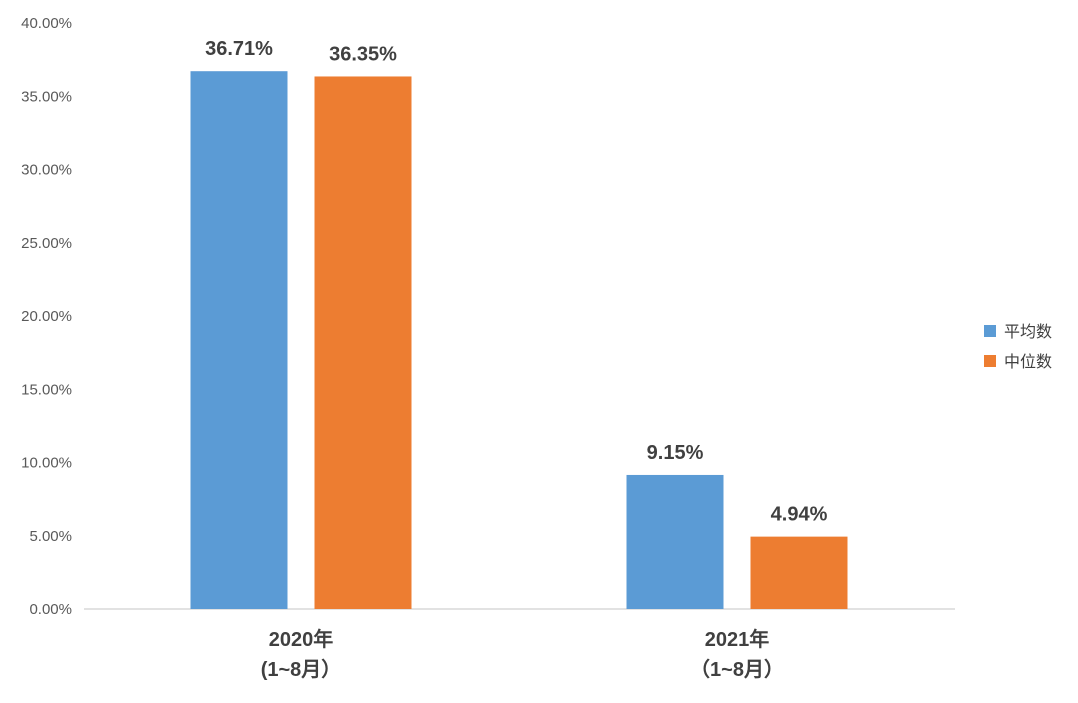  What do you see at coordinates (301, 669) in the screenshot?
I see `category-label: (1~8月）` at bounding box center [301, 669].